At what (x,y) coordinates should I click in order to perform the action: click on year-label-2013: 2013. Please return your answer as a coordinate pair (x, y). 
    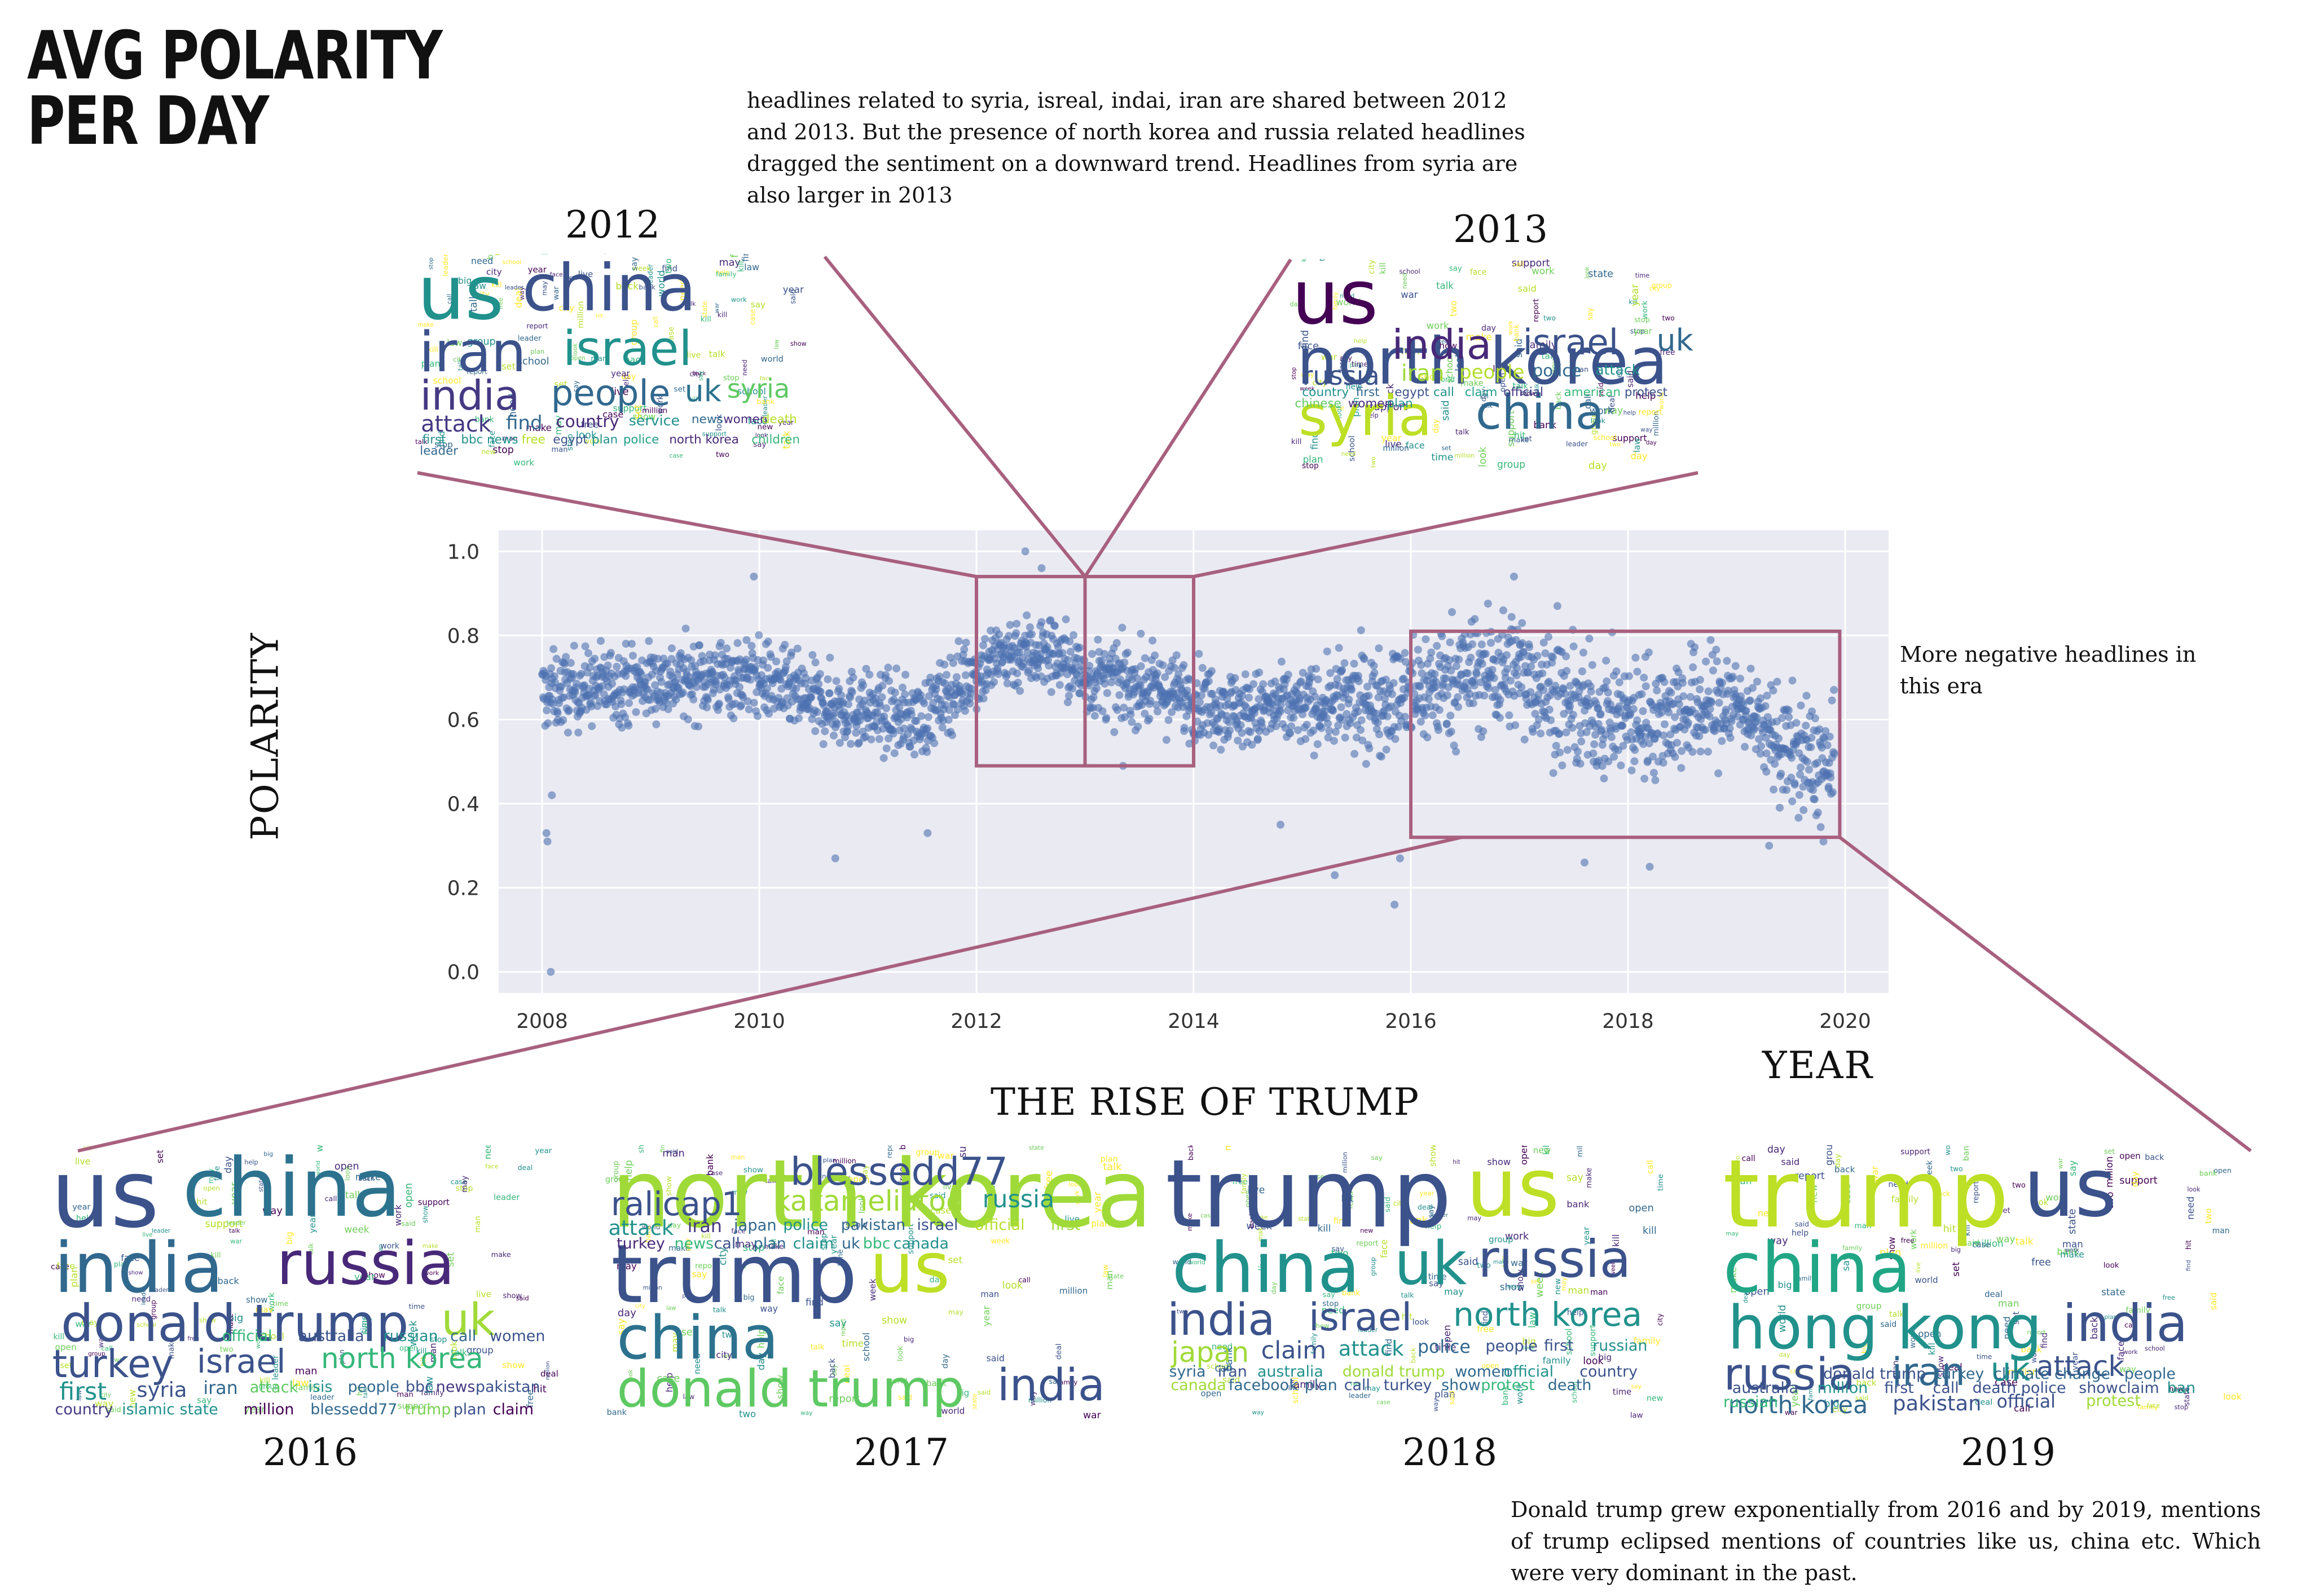
    Looking at the image, I should click on (1500, 229).